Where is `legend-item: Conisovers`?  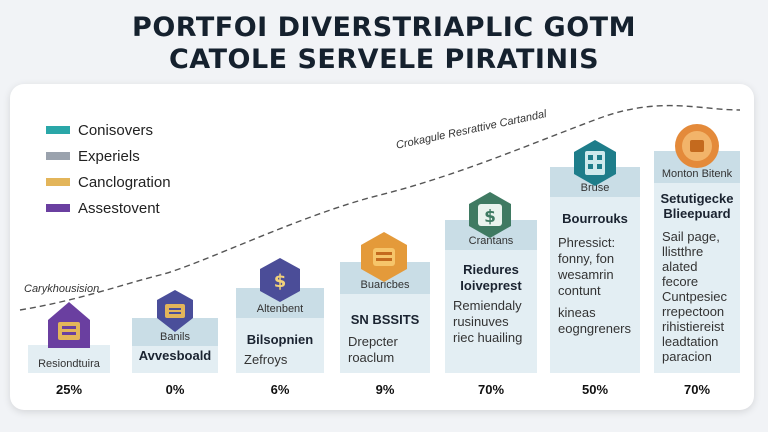 legend-item: Conisovers is located at coordinates (108, 130).